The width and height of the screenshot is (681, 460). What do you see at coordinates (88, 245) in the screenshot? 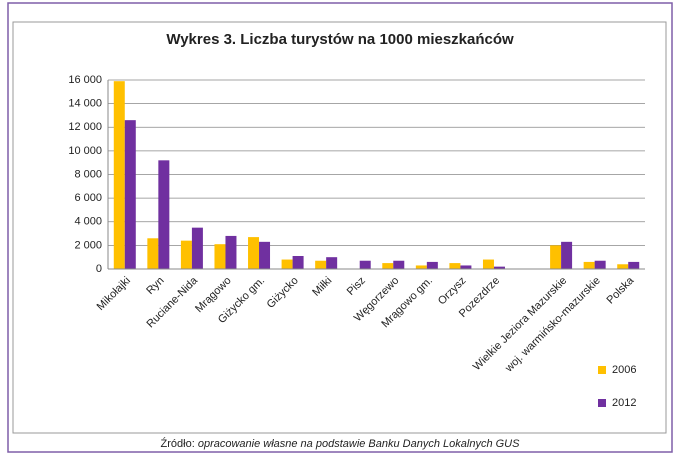
I see `y-tick-label: 2 000` at bounding box center [88, 245].